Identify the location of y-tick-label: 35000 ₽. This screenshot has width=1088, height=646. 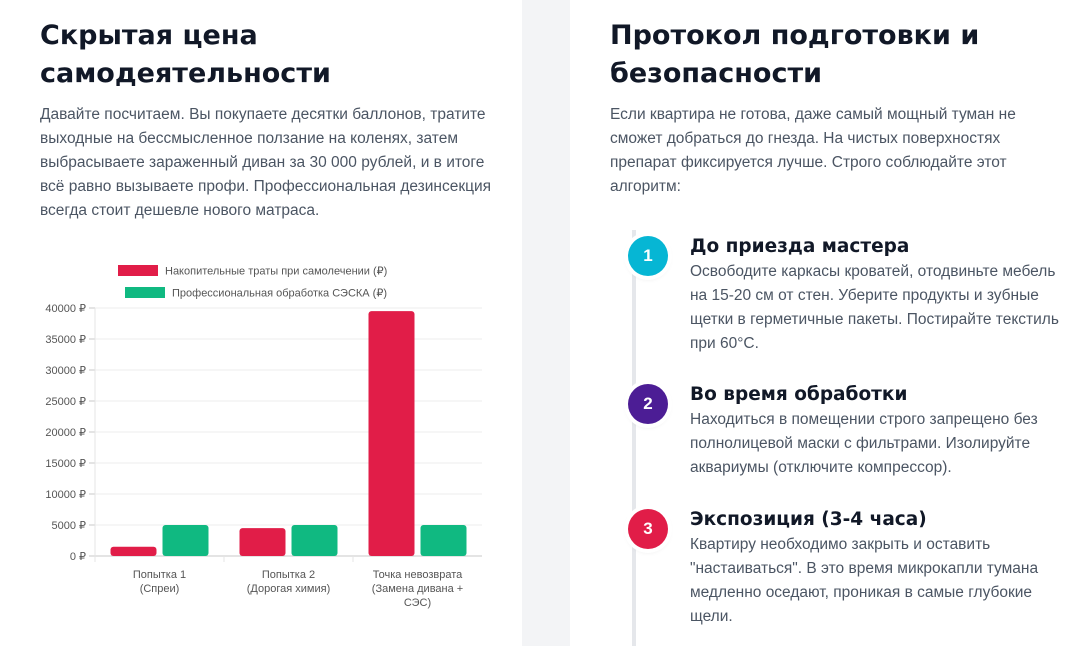
(65, 340).